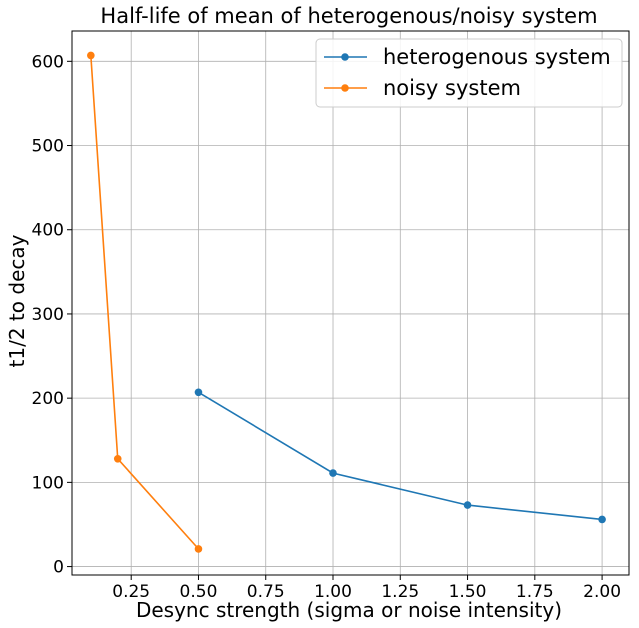  What do you see at coordinates (199, 592) in the screenshot?
I see `x-tick-label: 0.50` at bounding box center [199, 592].